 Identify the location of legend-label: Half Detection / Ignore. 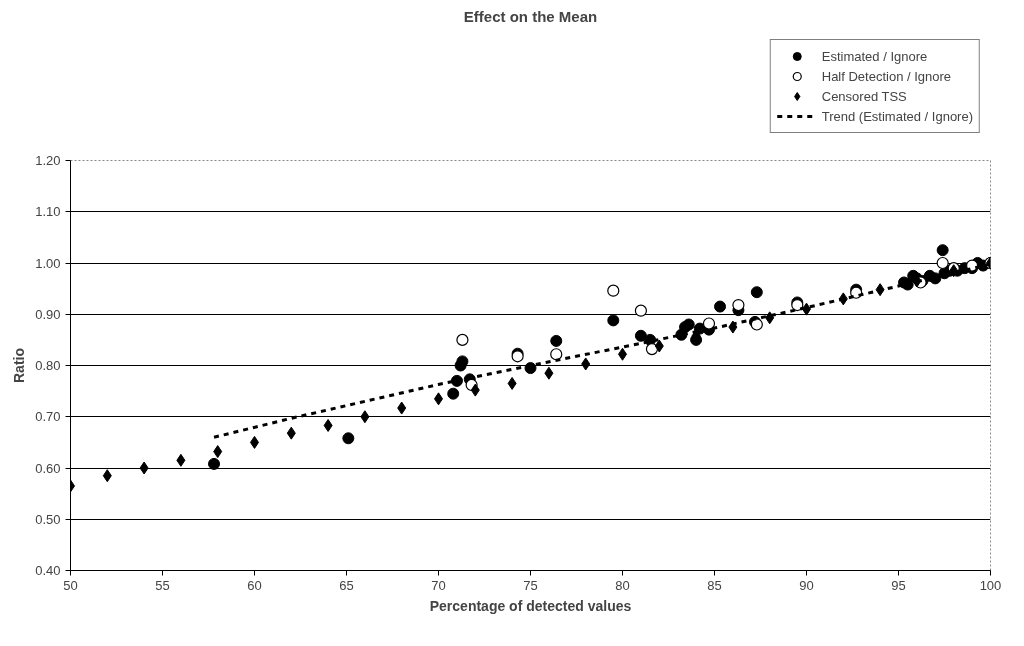
(886, 76).